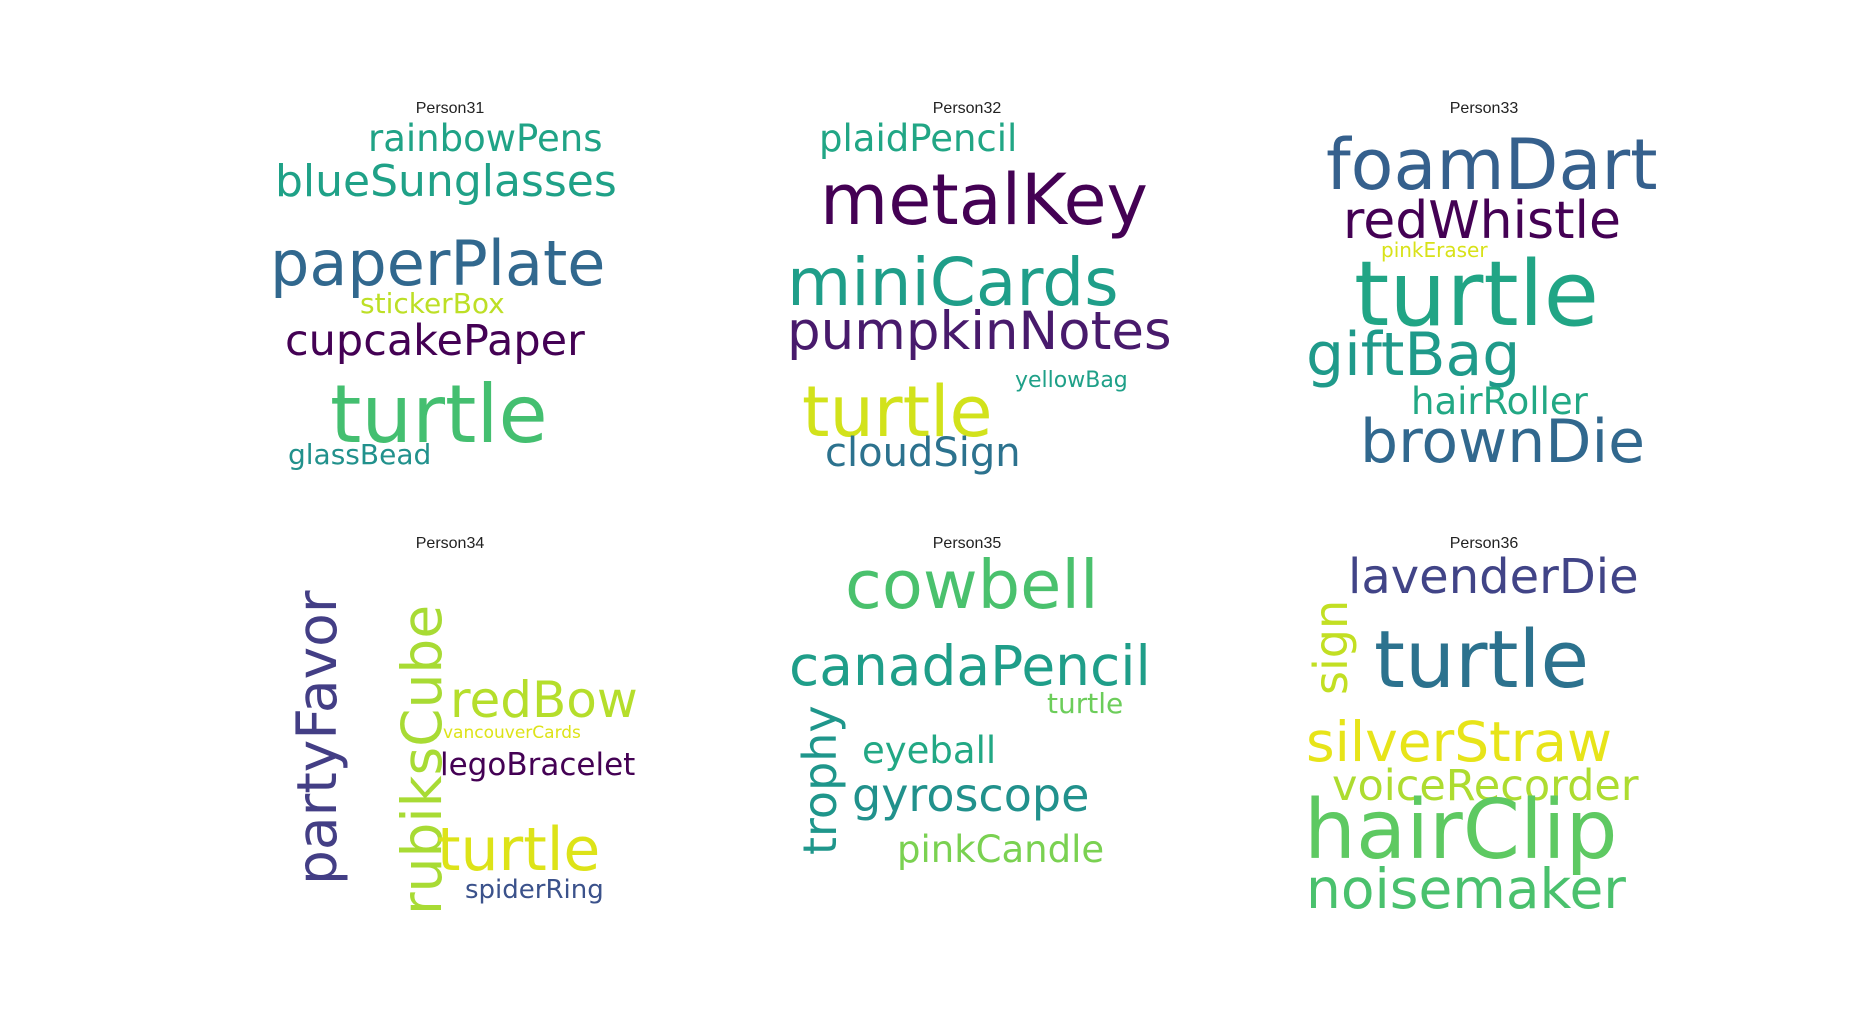  What do you see at coordinates (1459, 742) in the screenshot?
I see `word: silverStraw` at bounding box center [1459, 742].